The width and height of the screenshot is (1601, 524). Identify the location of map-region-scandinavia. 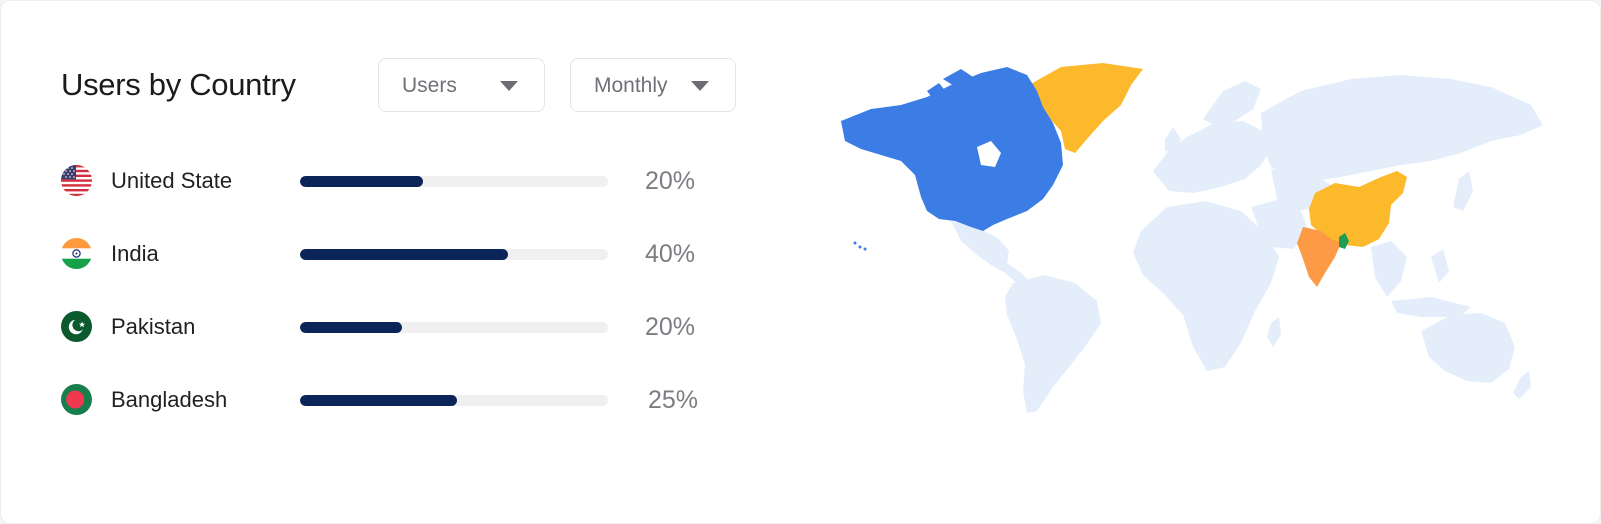
(1232, 104).